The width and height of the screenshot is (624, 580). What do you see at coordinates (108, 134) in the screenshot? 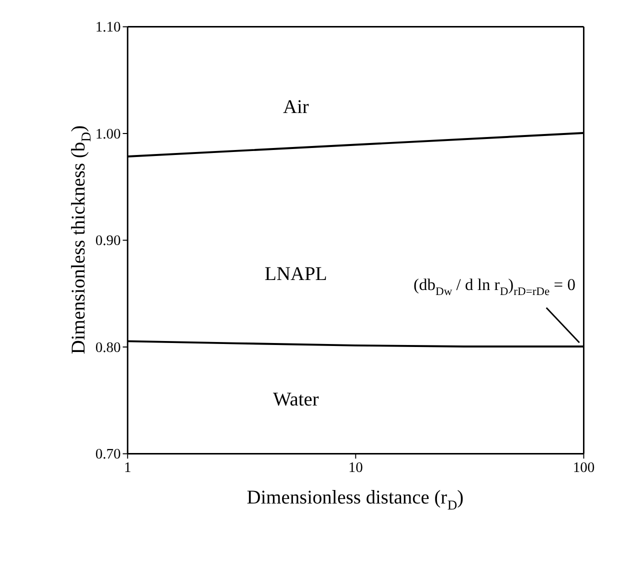
I see `y-tick-label: 1.00` at bounding box center [108, 134].